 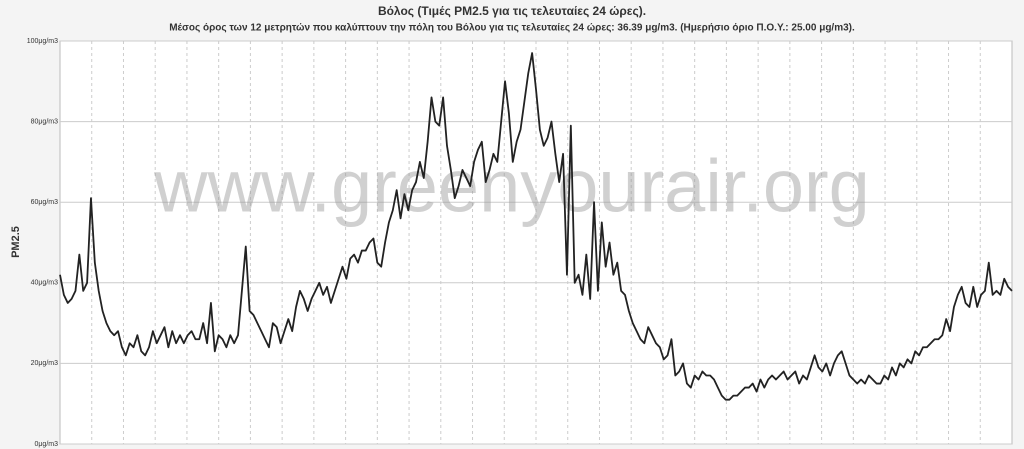 I want to click on y-axis-label: PM2.5, so click(x=16, y=242).